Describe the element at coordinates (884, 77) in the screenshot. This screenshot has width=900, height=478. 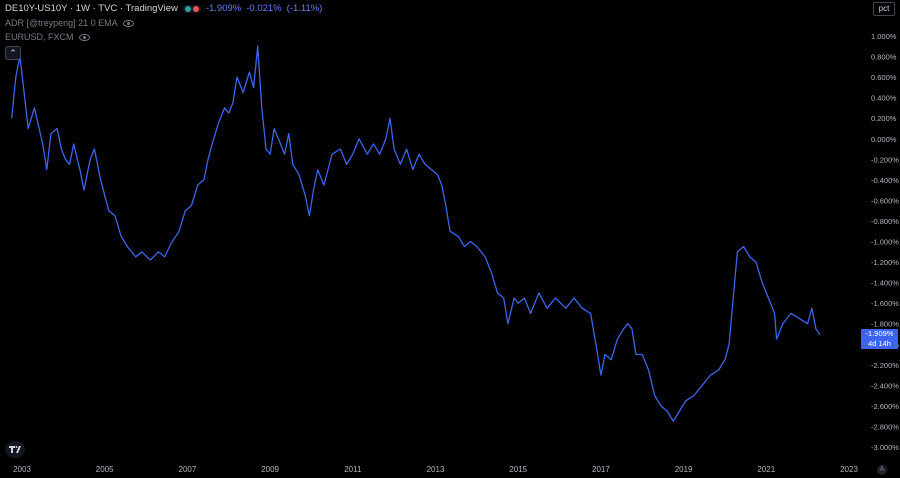
I see `y-tick-label: 0.600%` at that location.